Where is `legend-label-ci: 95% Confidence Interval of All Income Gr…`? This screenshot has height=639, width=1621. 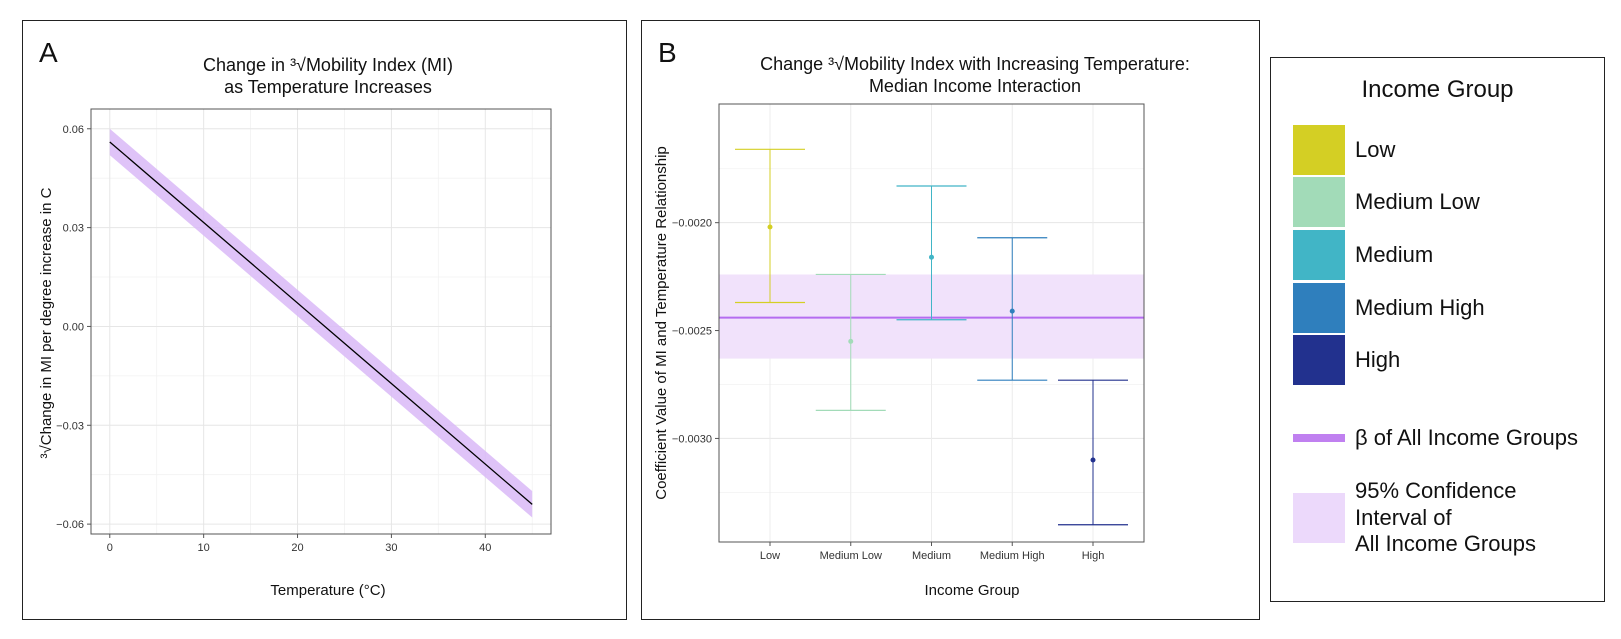
legend-label-ci: 95% Confidence Interval of All Income Gr… is located at coordinates (1445, 517).